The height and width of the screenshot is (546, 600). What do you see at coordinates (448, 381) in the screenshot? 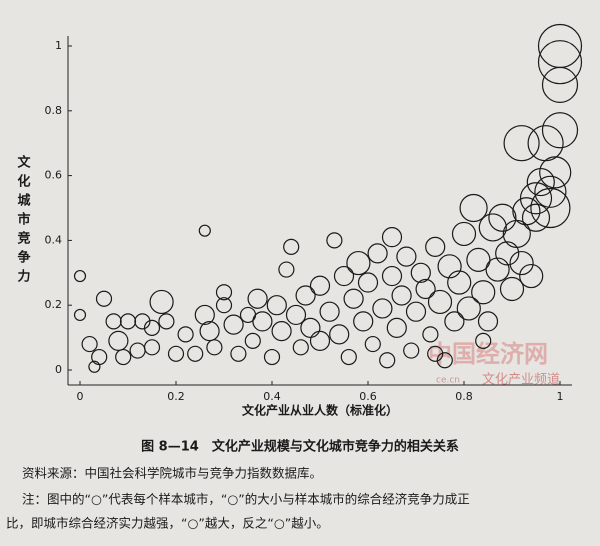
I see `watermark: ce.cn` at bounding box center [448, 381].